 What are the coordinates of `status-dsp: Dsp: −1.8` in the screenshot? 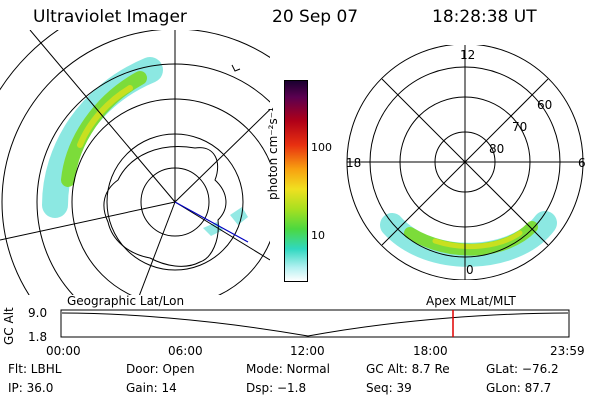 It's located at (276, 388).